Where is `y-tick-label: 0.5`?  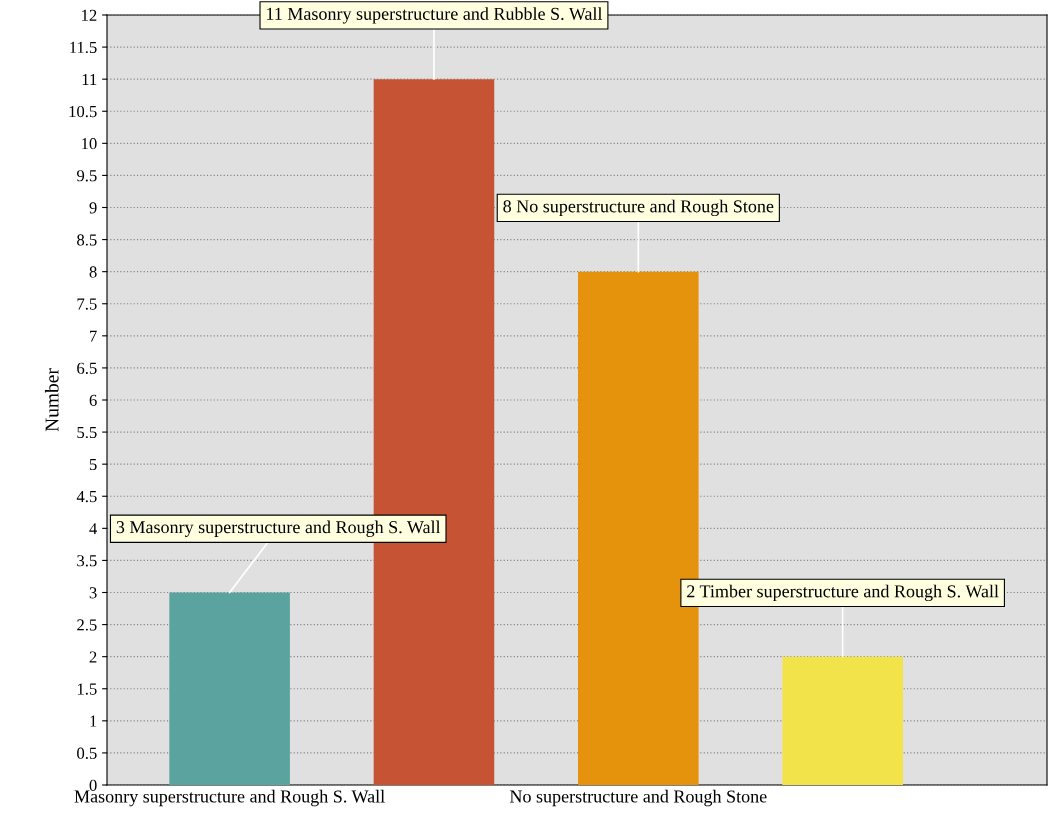
y-tick-label: 0.5 is located at coordinates (87, 753).